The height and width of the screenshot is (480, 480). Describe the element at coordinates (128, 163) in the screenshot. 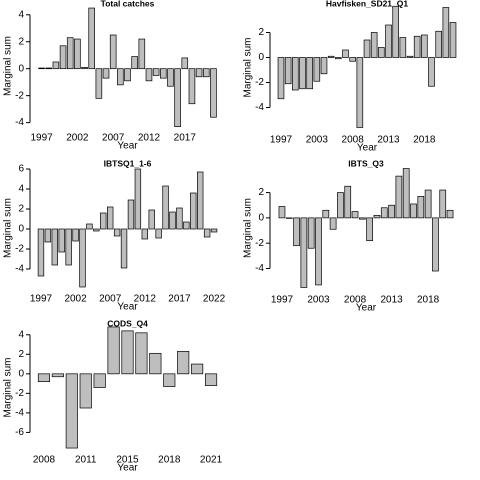

I see `panel-title: IBTSQ1_1-6` at that location.